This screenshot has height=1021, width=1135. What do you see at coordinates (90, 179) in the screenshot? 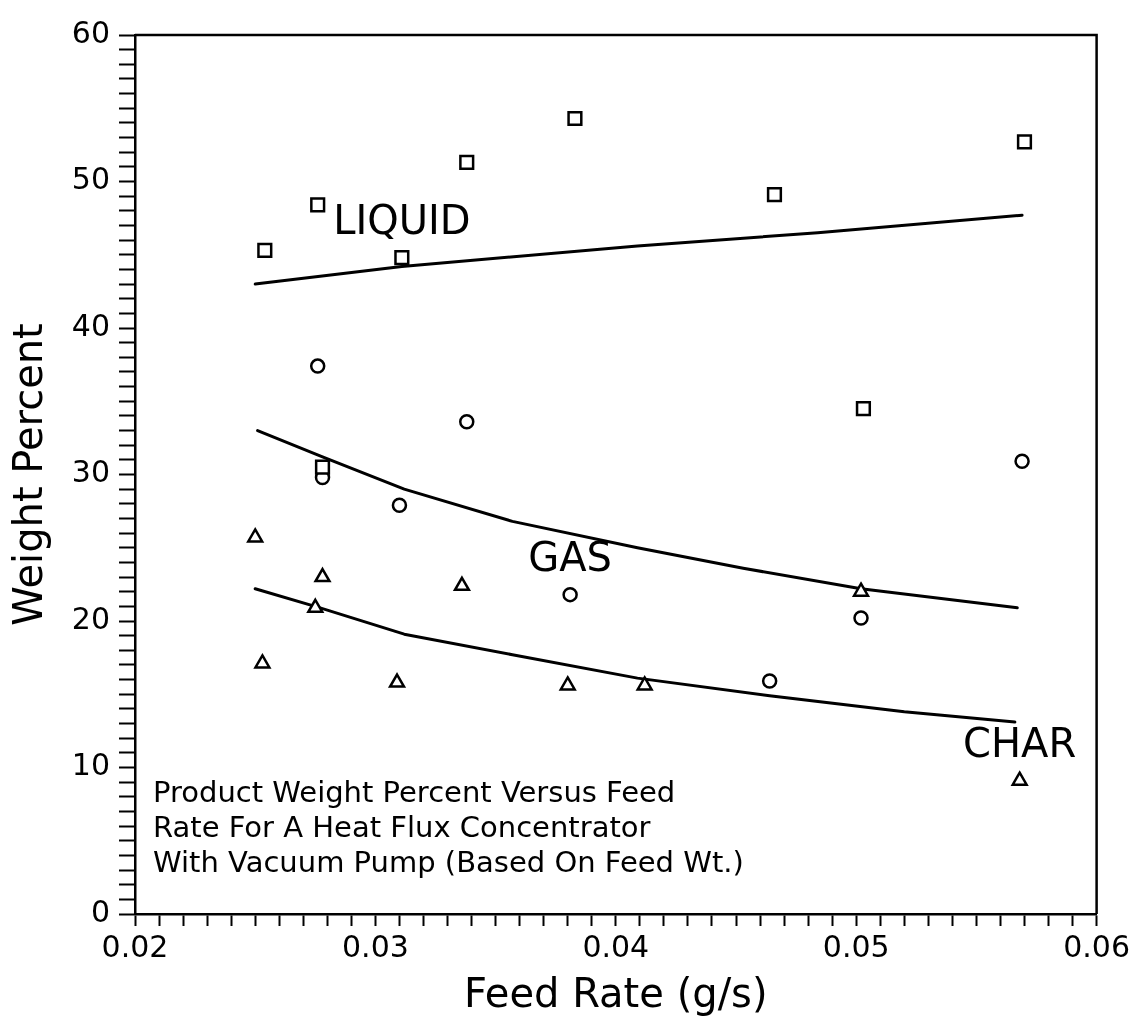
I see `y-tick-label: 50` at bounding box center [90, 179].